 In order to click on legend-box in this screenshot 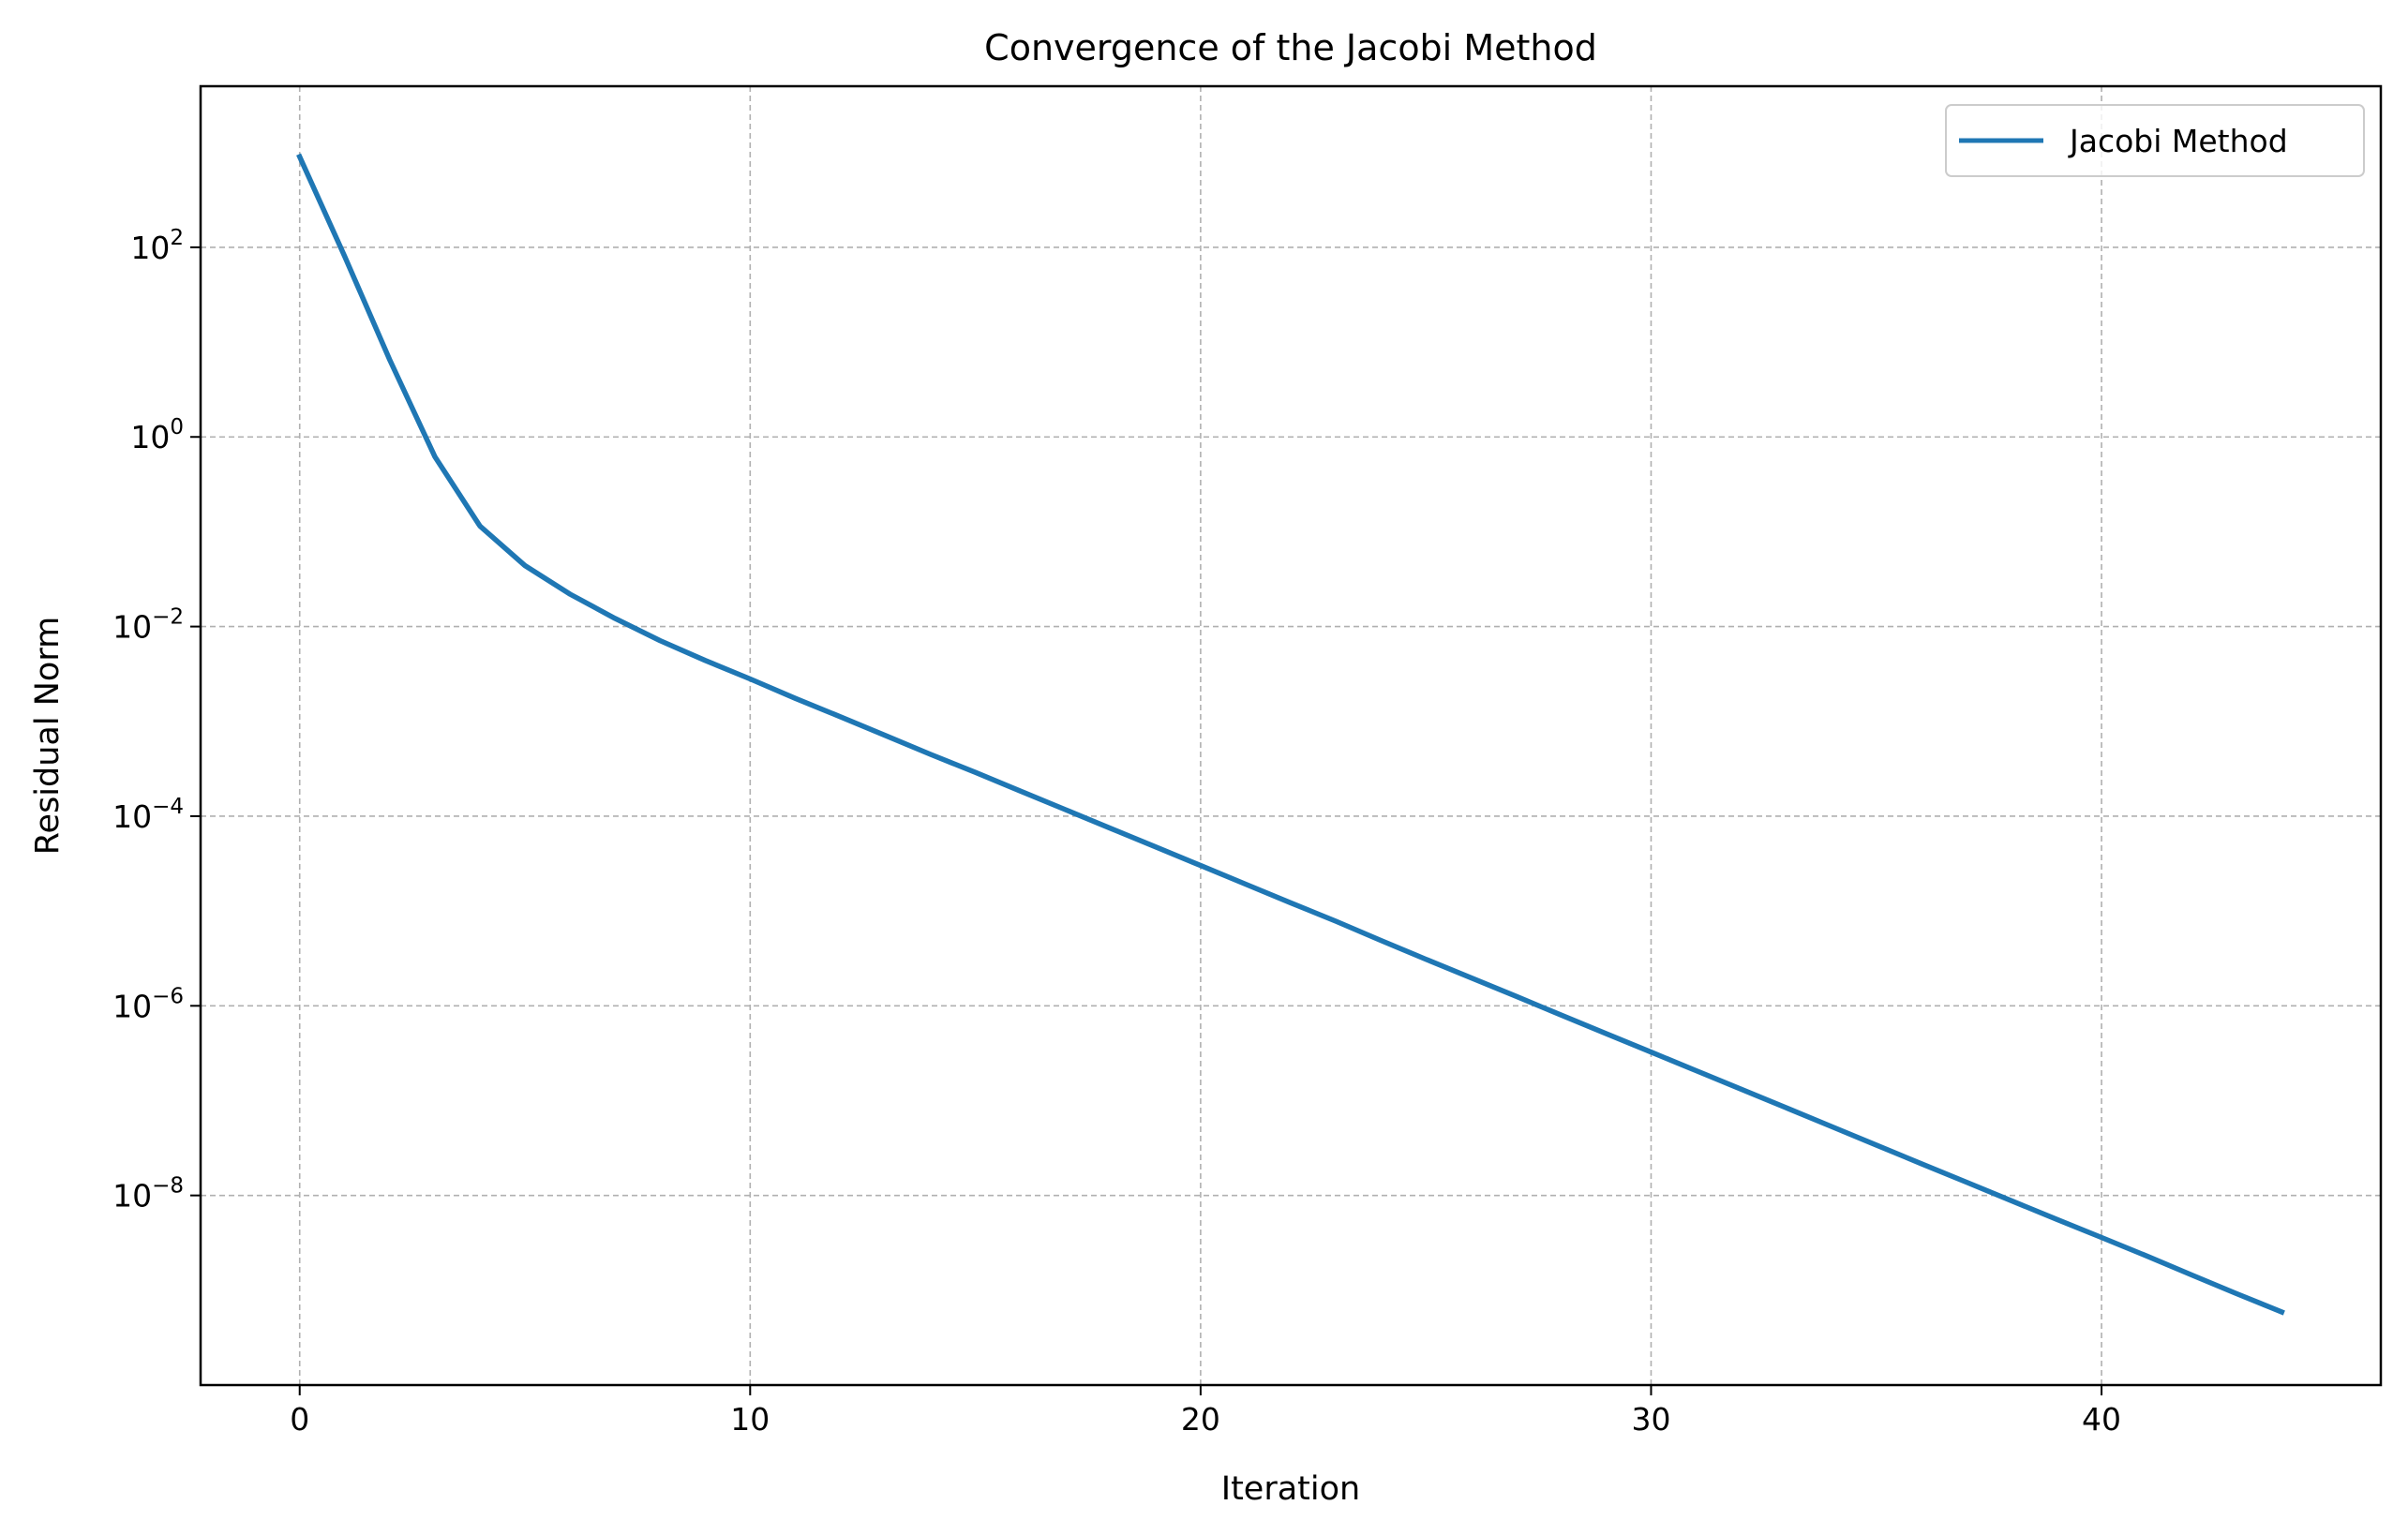, I will do `click(2155, 140)`.